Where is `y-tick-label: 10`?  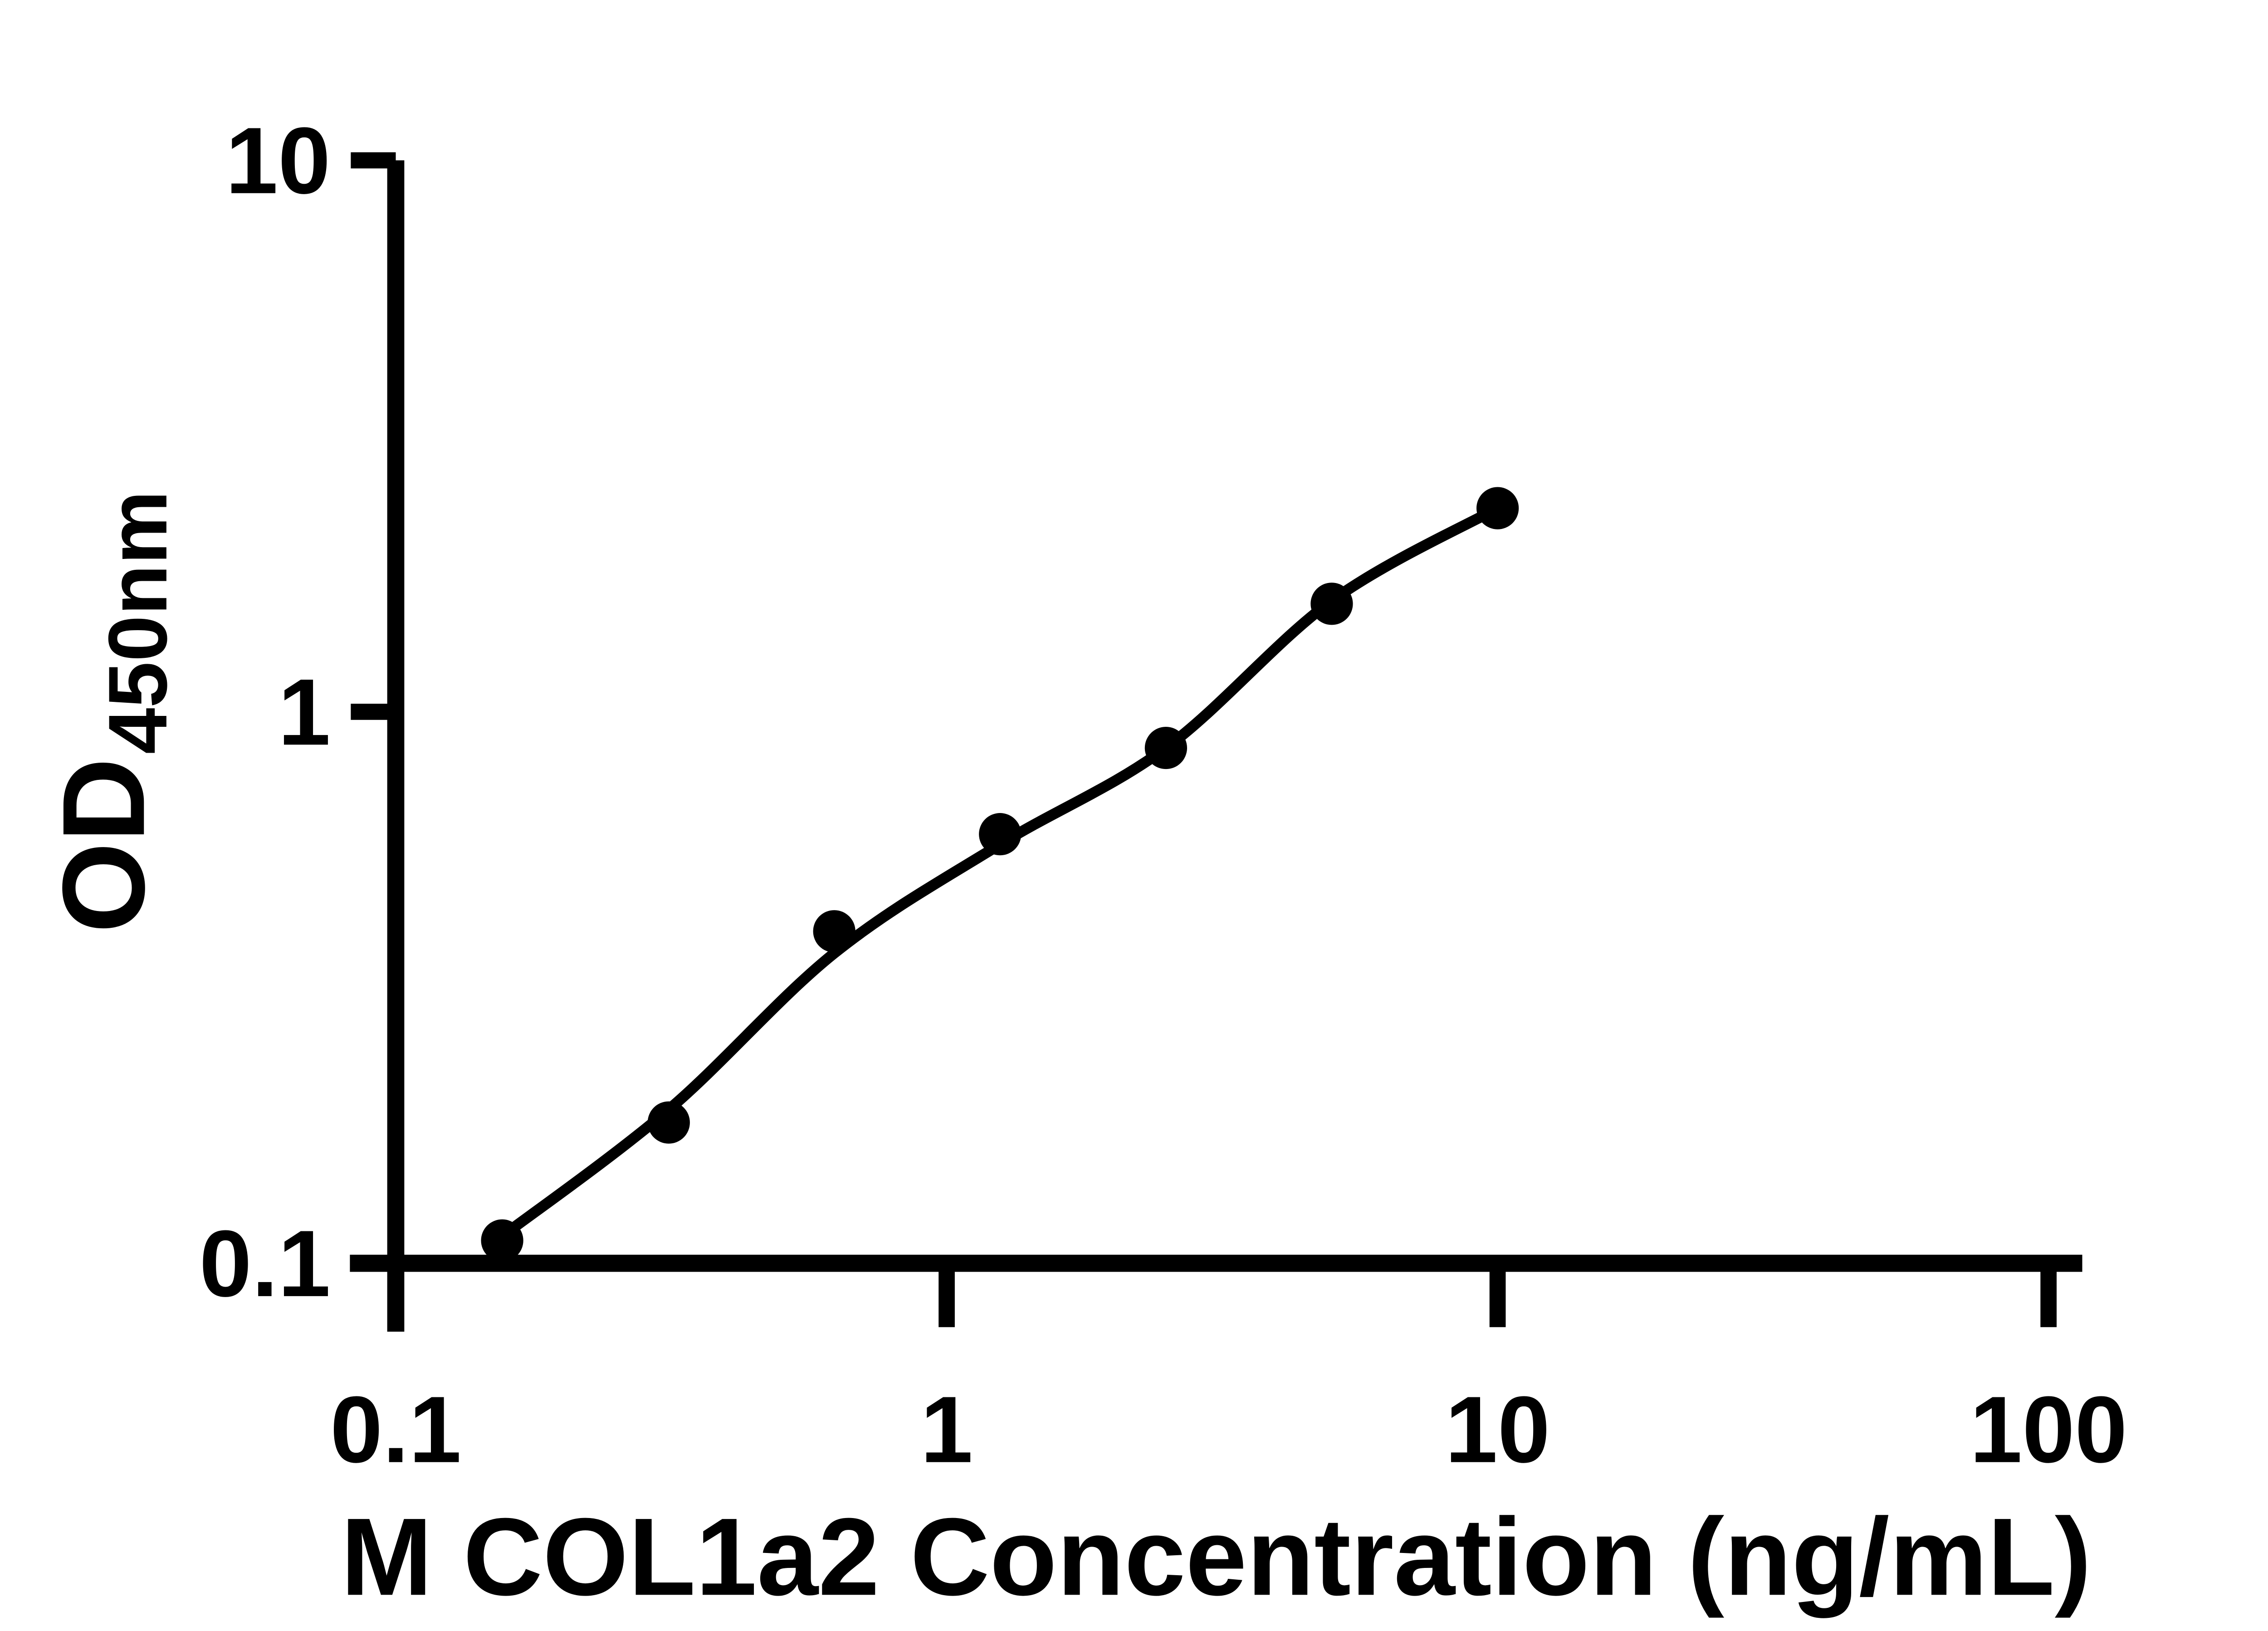
y-tick-label: 10 is located at coordinates (278, 161).